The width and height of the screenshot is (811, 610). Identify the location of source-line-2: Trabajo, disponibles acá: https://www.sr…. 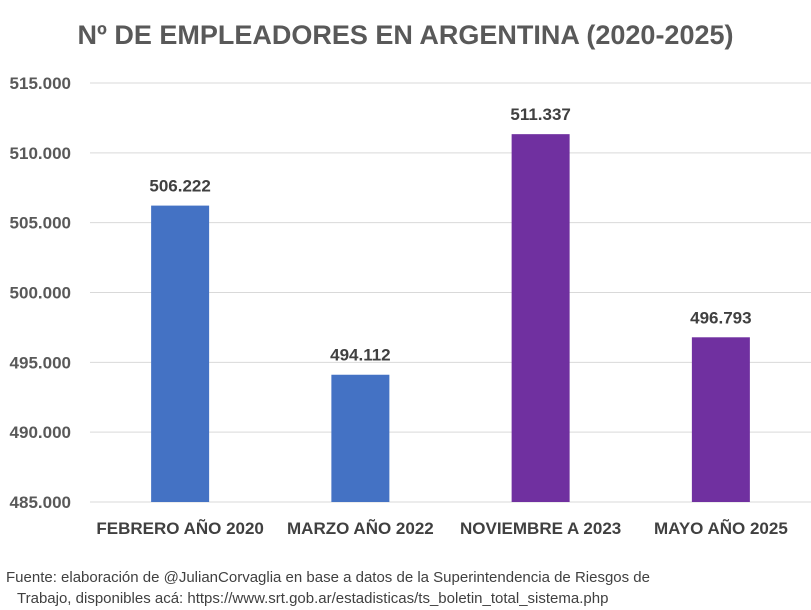
(313, 598).